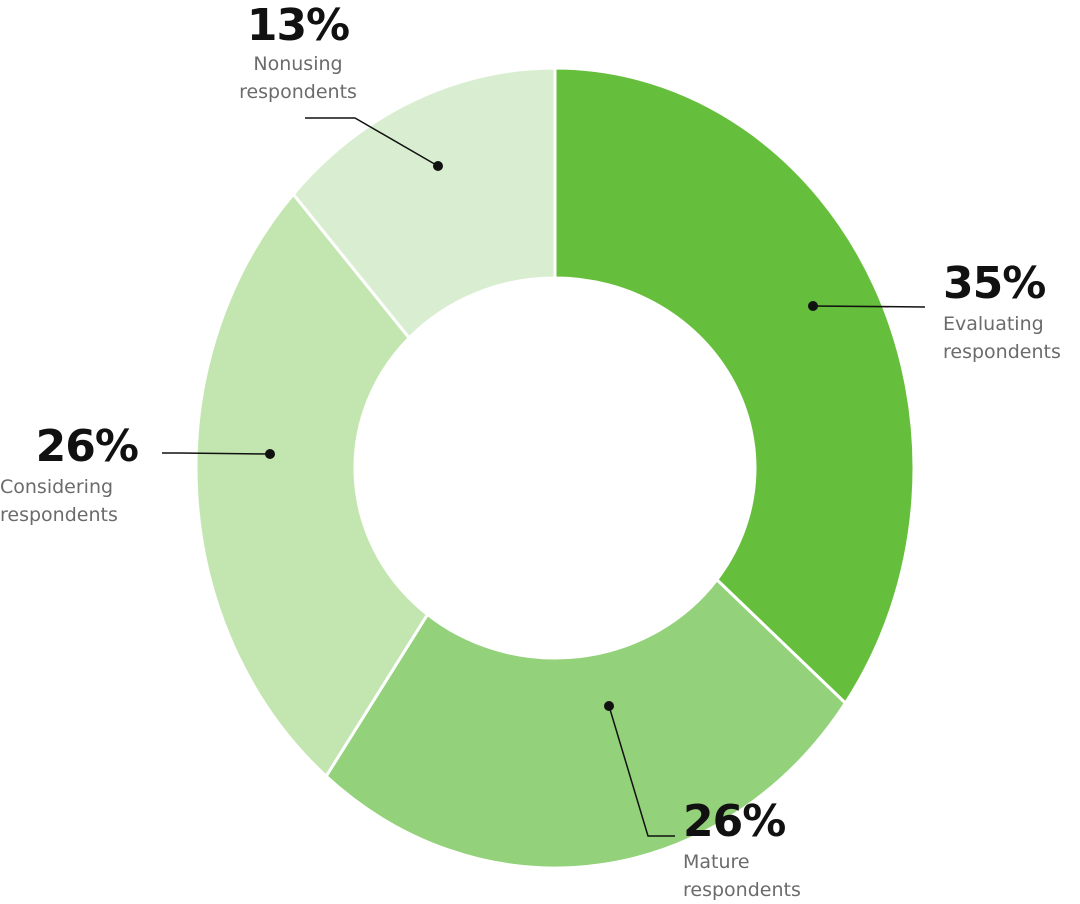 The image size is (1080, 904). Describe the element at coordinates (57, 487) in the screenshot. I see `slice-name: Considering` at that location.